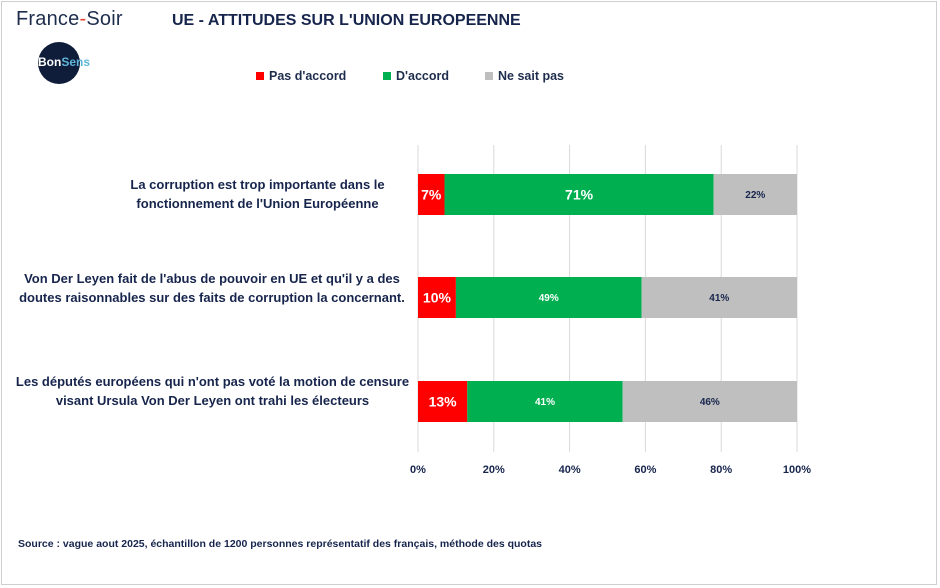 The height and width of the screenshot is (588, 940). I want to click on legend-item-daccord: D'accord, so click(416, 76).